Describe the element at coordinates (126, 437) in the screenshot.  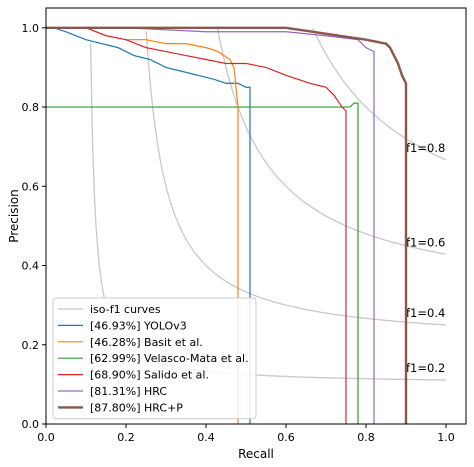
I see `x-tick-label: 0.2` at that location.